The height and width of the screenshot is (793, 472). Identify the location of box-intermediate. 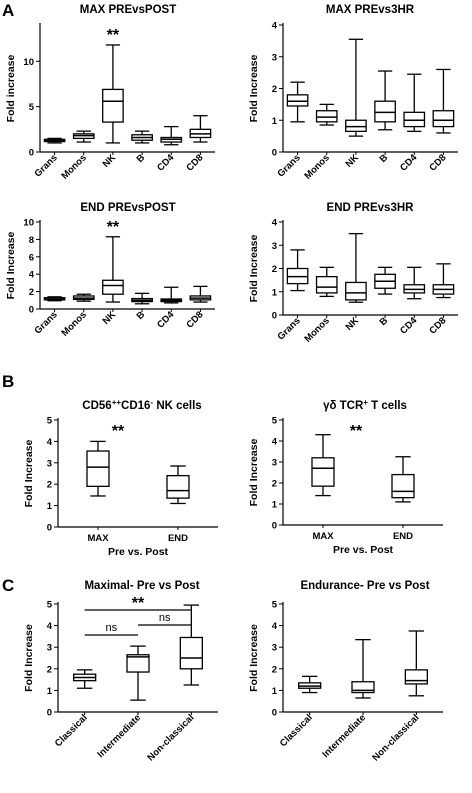
(363, 668).